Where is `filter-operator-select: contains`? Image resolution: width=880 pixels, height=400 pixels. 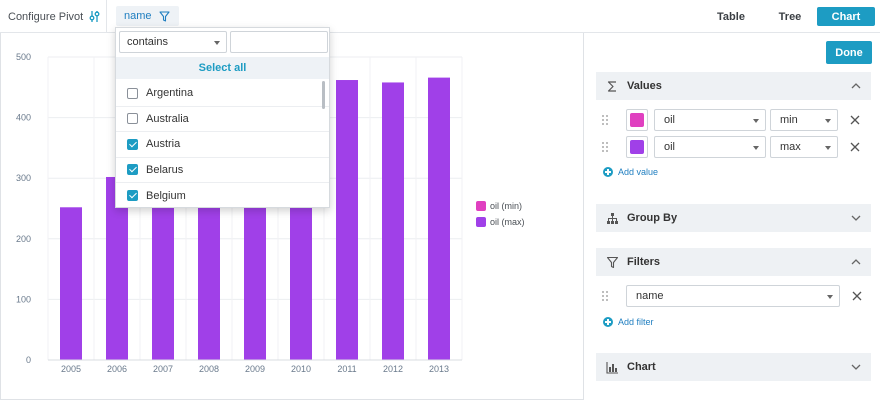 filter-operator-select: contains is located at coordinates (173, 42).